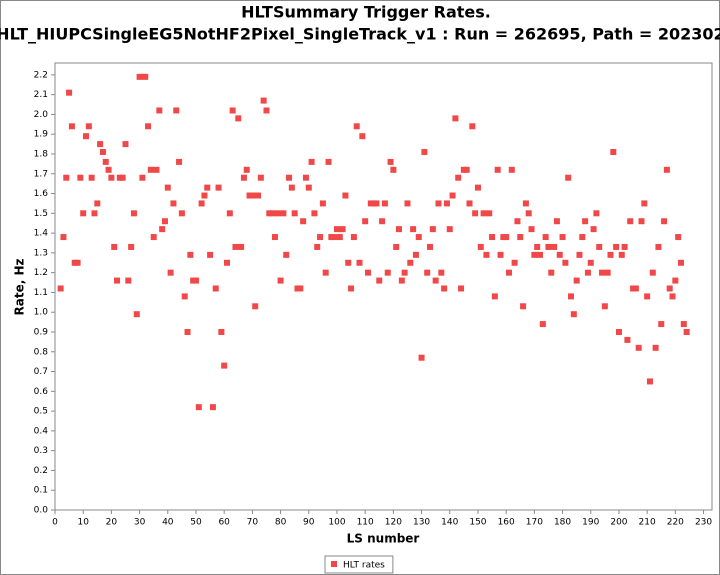  Describe the element at coordinates (41, 95) in the screenshot. I see `y-tick-label: 2.1` at that location.